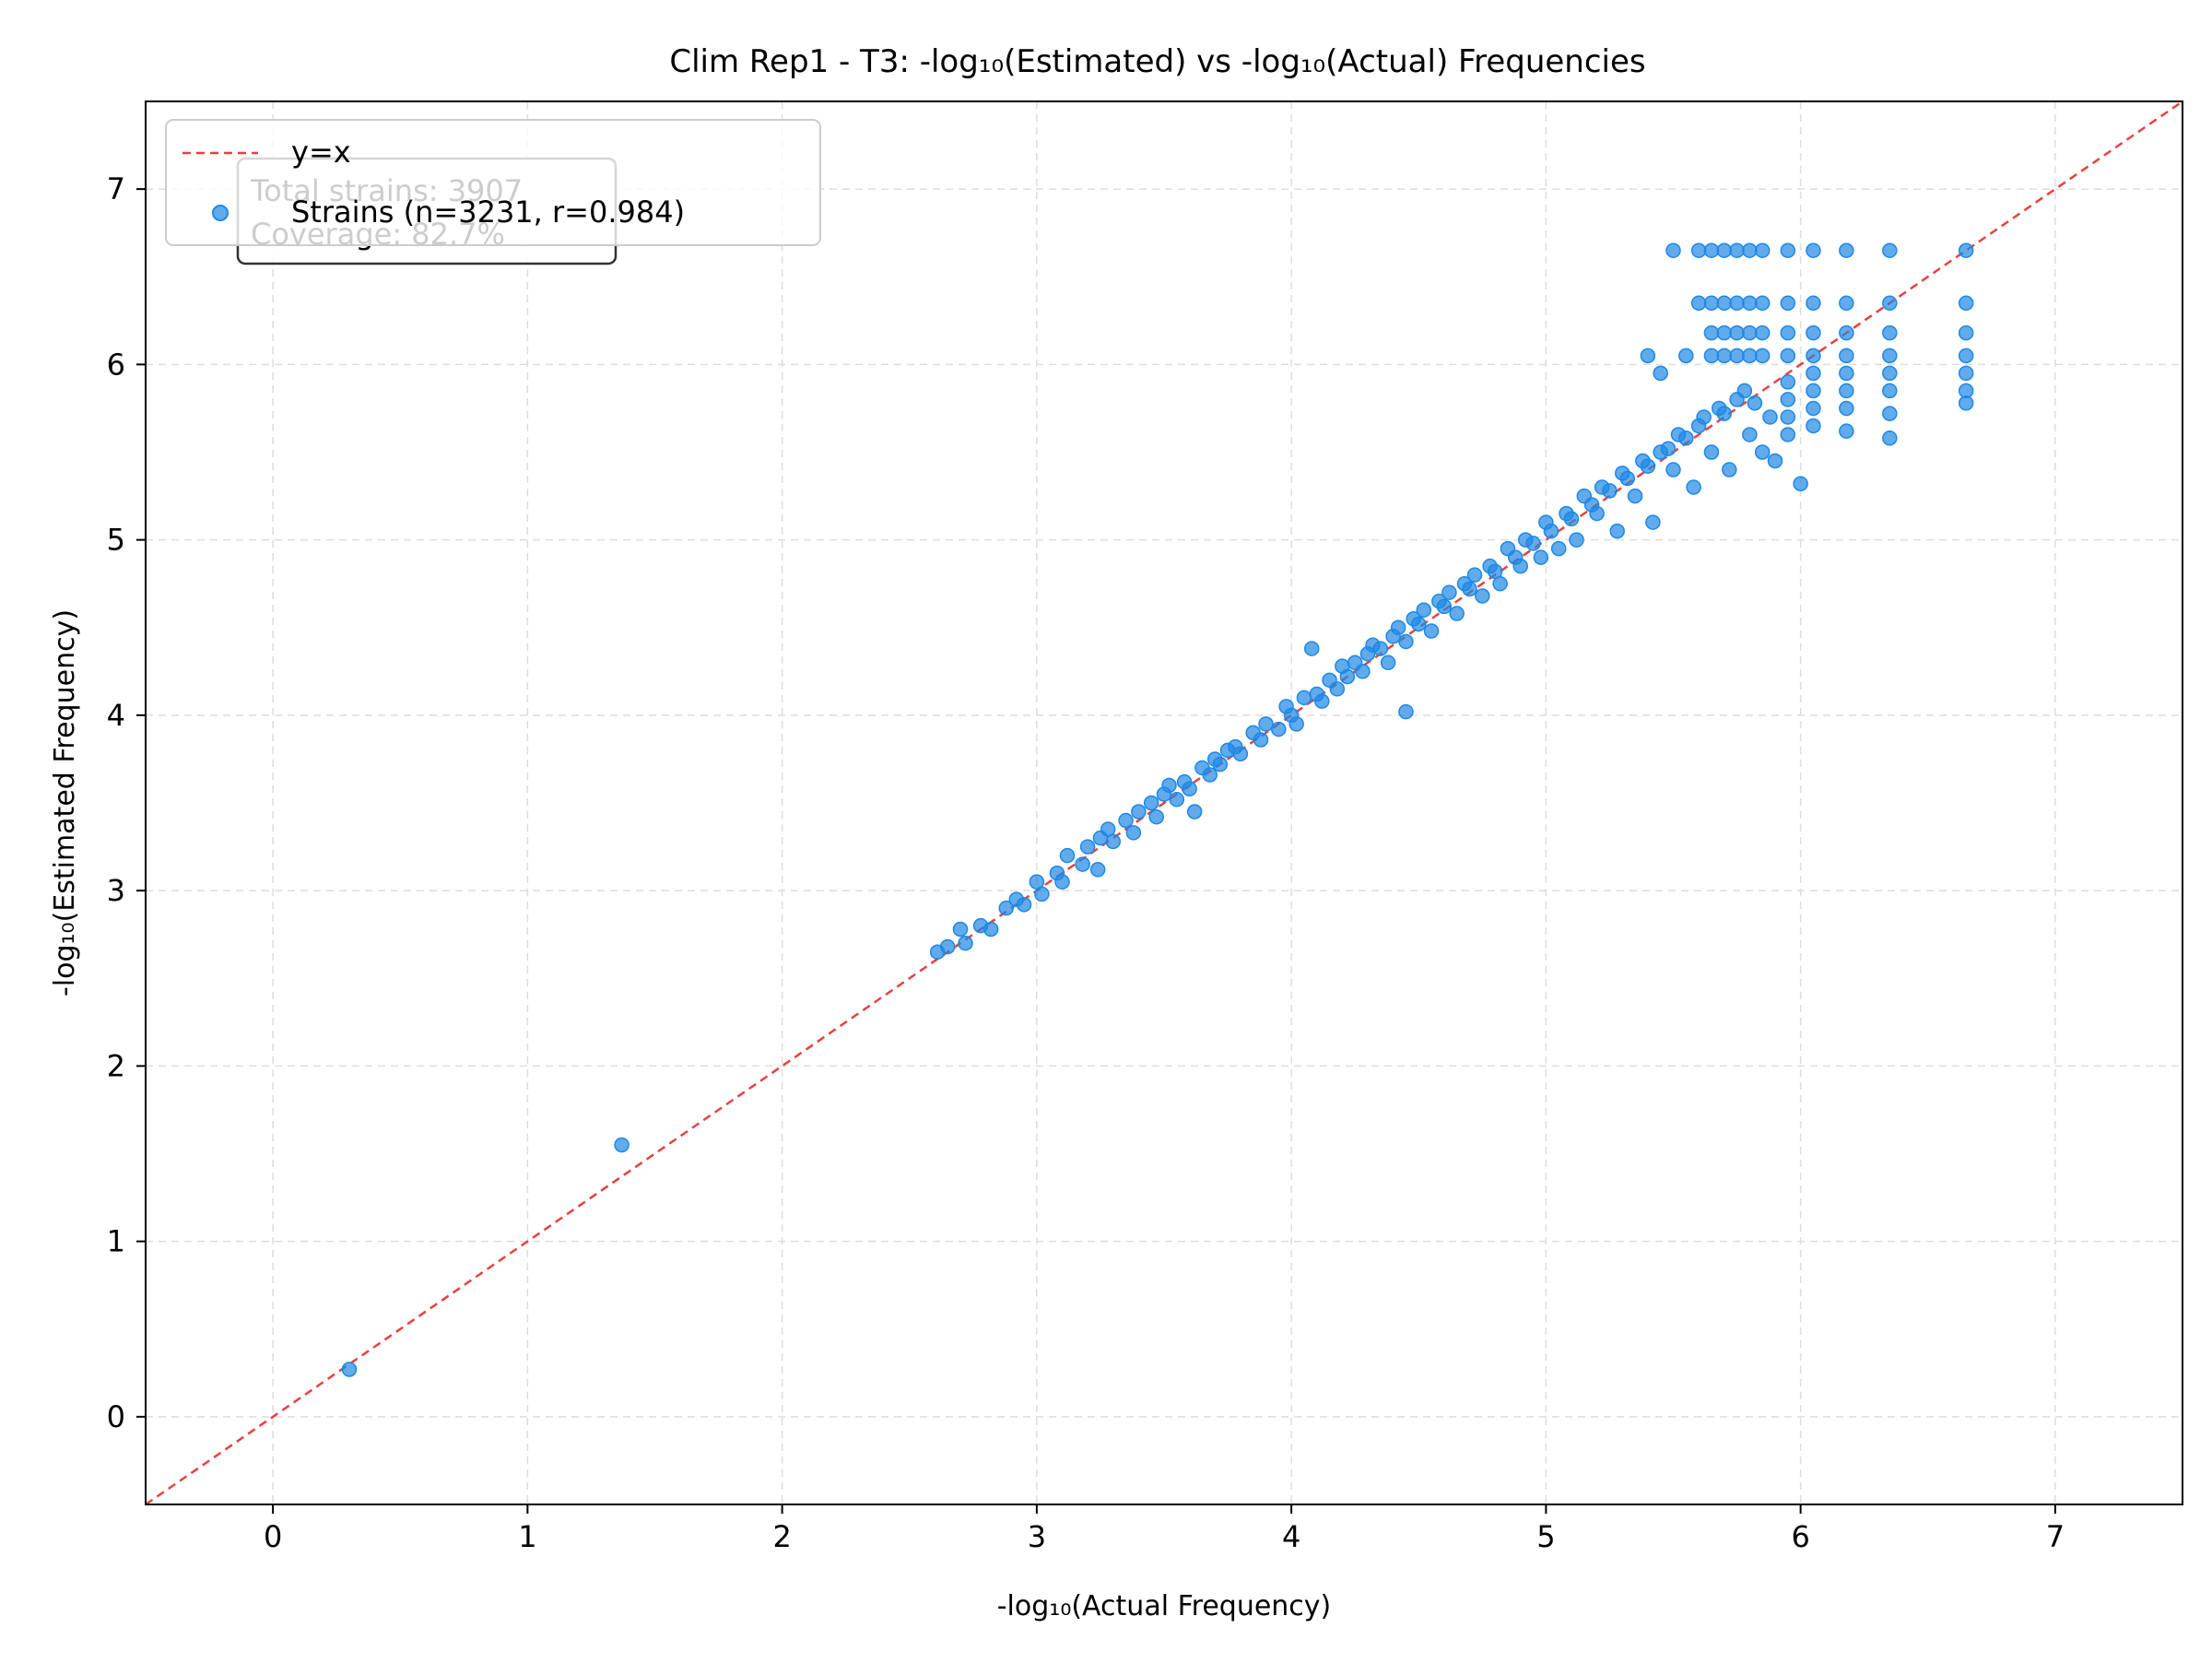 The width and height of the screenshot is (2212, 1663). What do you see at coordinates (116, 1241) in the screenshot?
I see `y-tick-label-1: 1` at bounding box center [116, 1241].